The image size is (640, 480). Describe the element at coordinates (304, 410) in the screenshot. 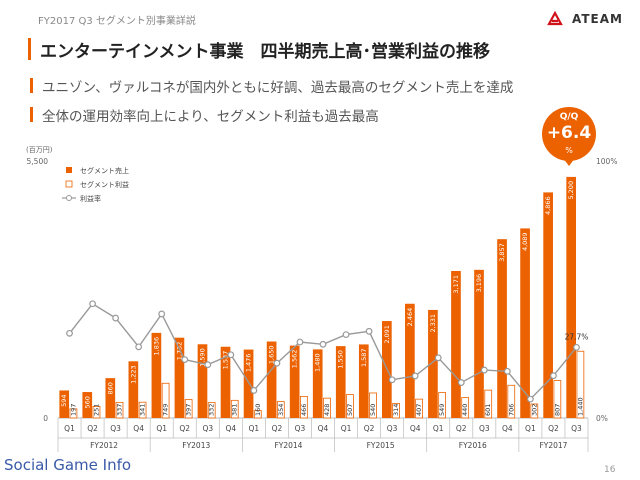

I see `profit-data-label: 466` at that location.